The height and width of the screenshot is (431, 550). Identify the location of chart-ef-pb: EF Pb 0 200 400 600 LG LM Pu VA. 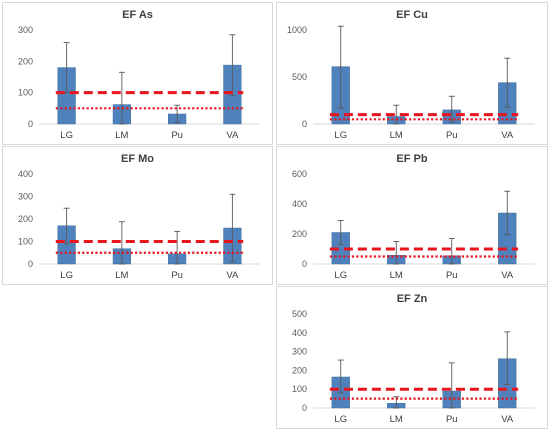
(413, 217).